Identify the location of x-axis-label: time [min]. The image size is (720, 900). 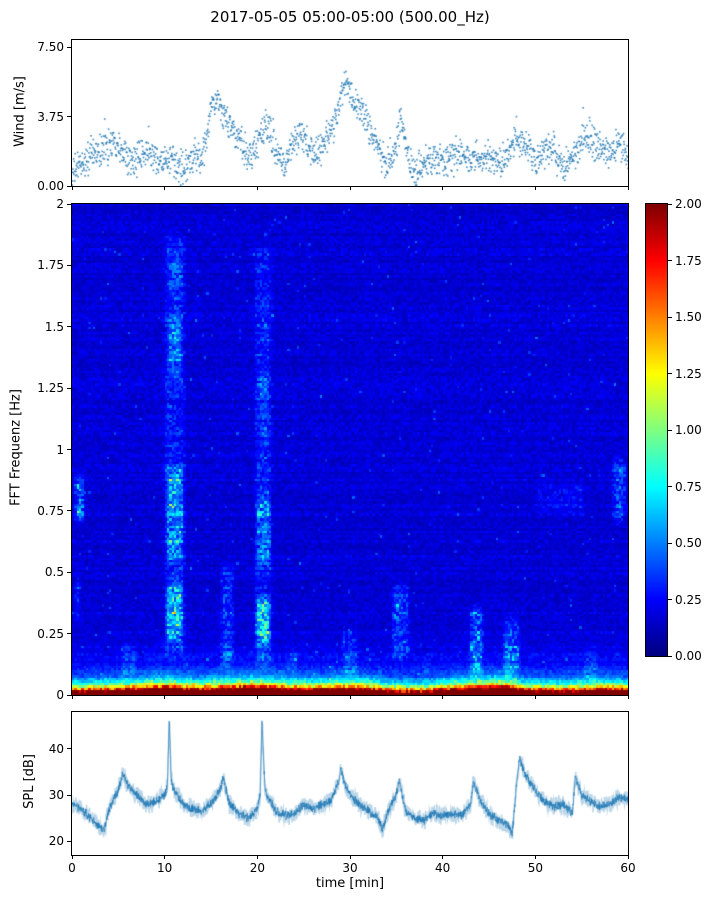
(350, 883).